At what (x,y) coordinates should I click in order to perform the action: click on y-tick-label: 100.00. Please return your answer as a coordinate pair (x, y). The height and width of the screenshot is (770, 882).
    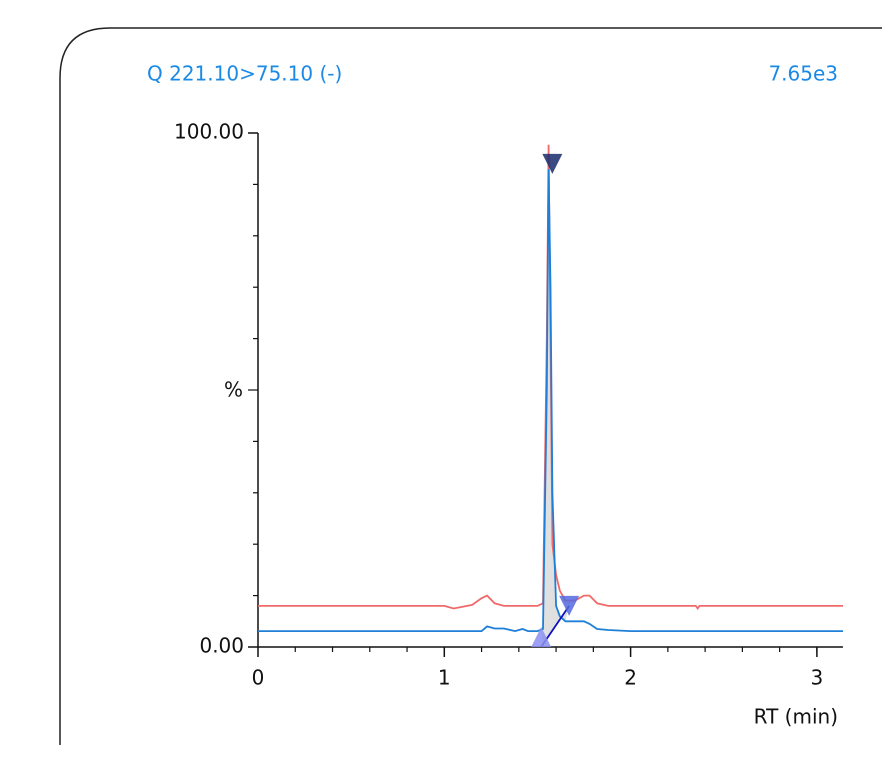
    Looking at the image, I should click on (209, 132).